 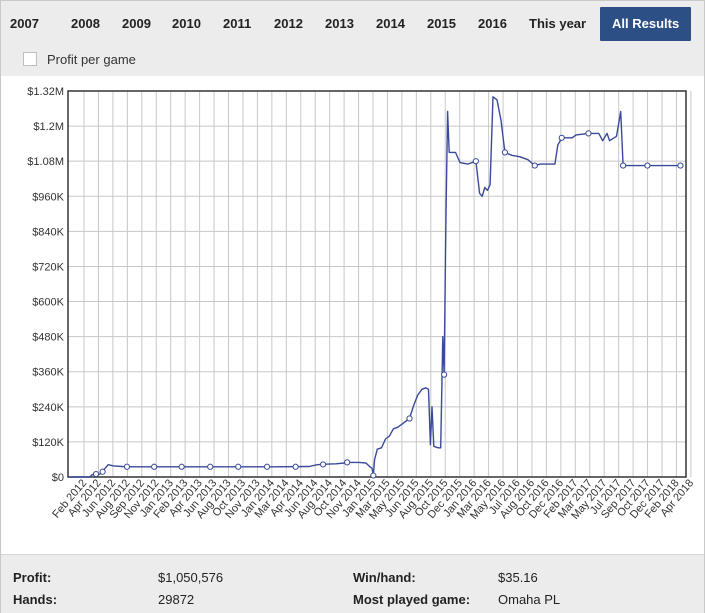 What do you see at coordinates (48, 408) in the screenshot?
I see `y-tick-label: $240K` at bounding box center [48, 408].